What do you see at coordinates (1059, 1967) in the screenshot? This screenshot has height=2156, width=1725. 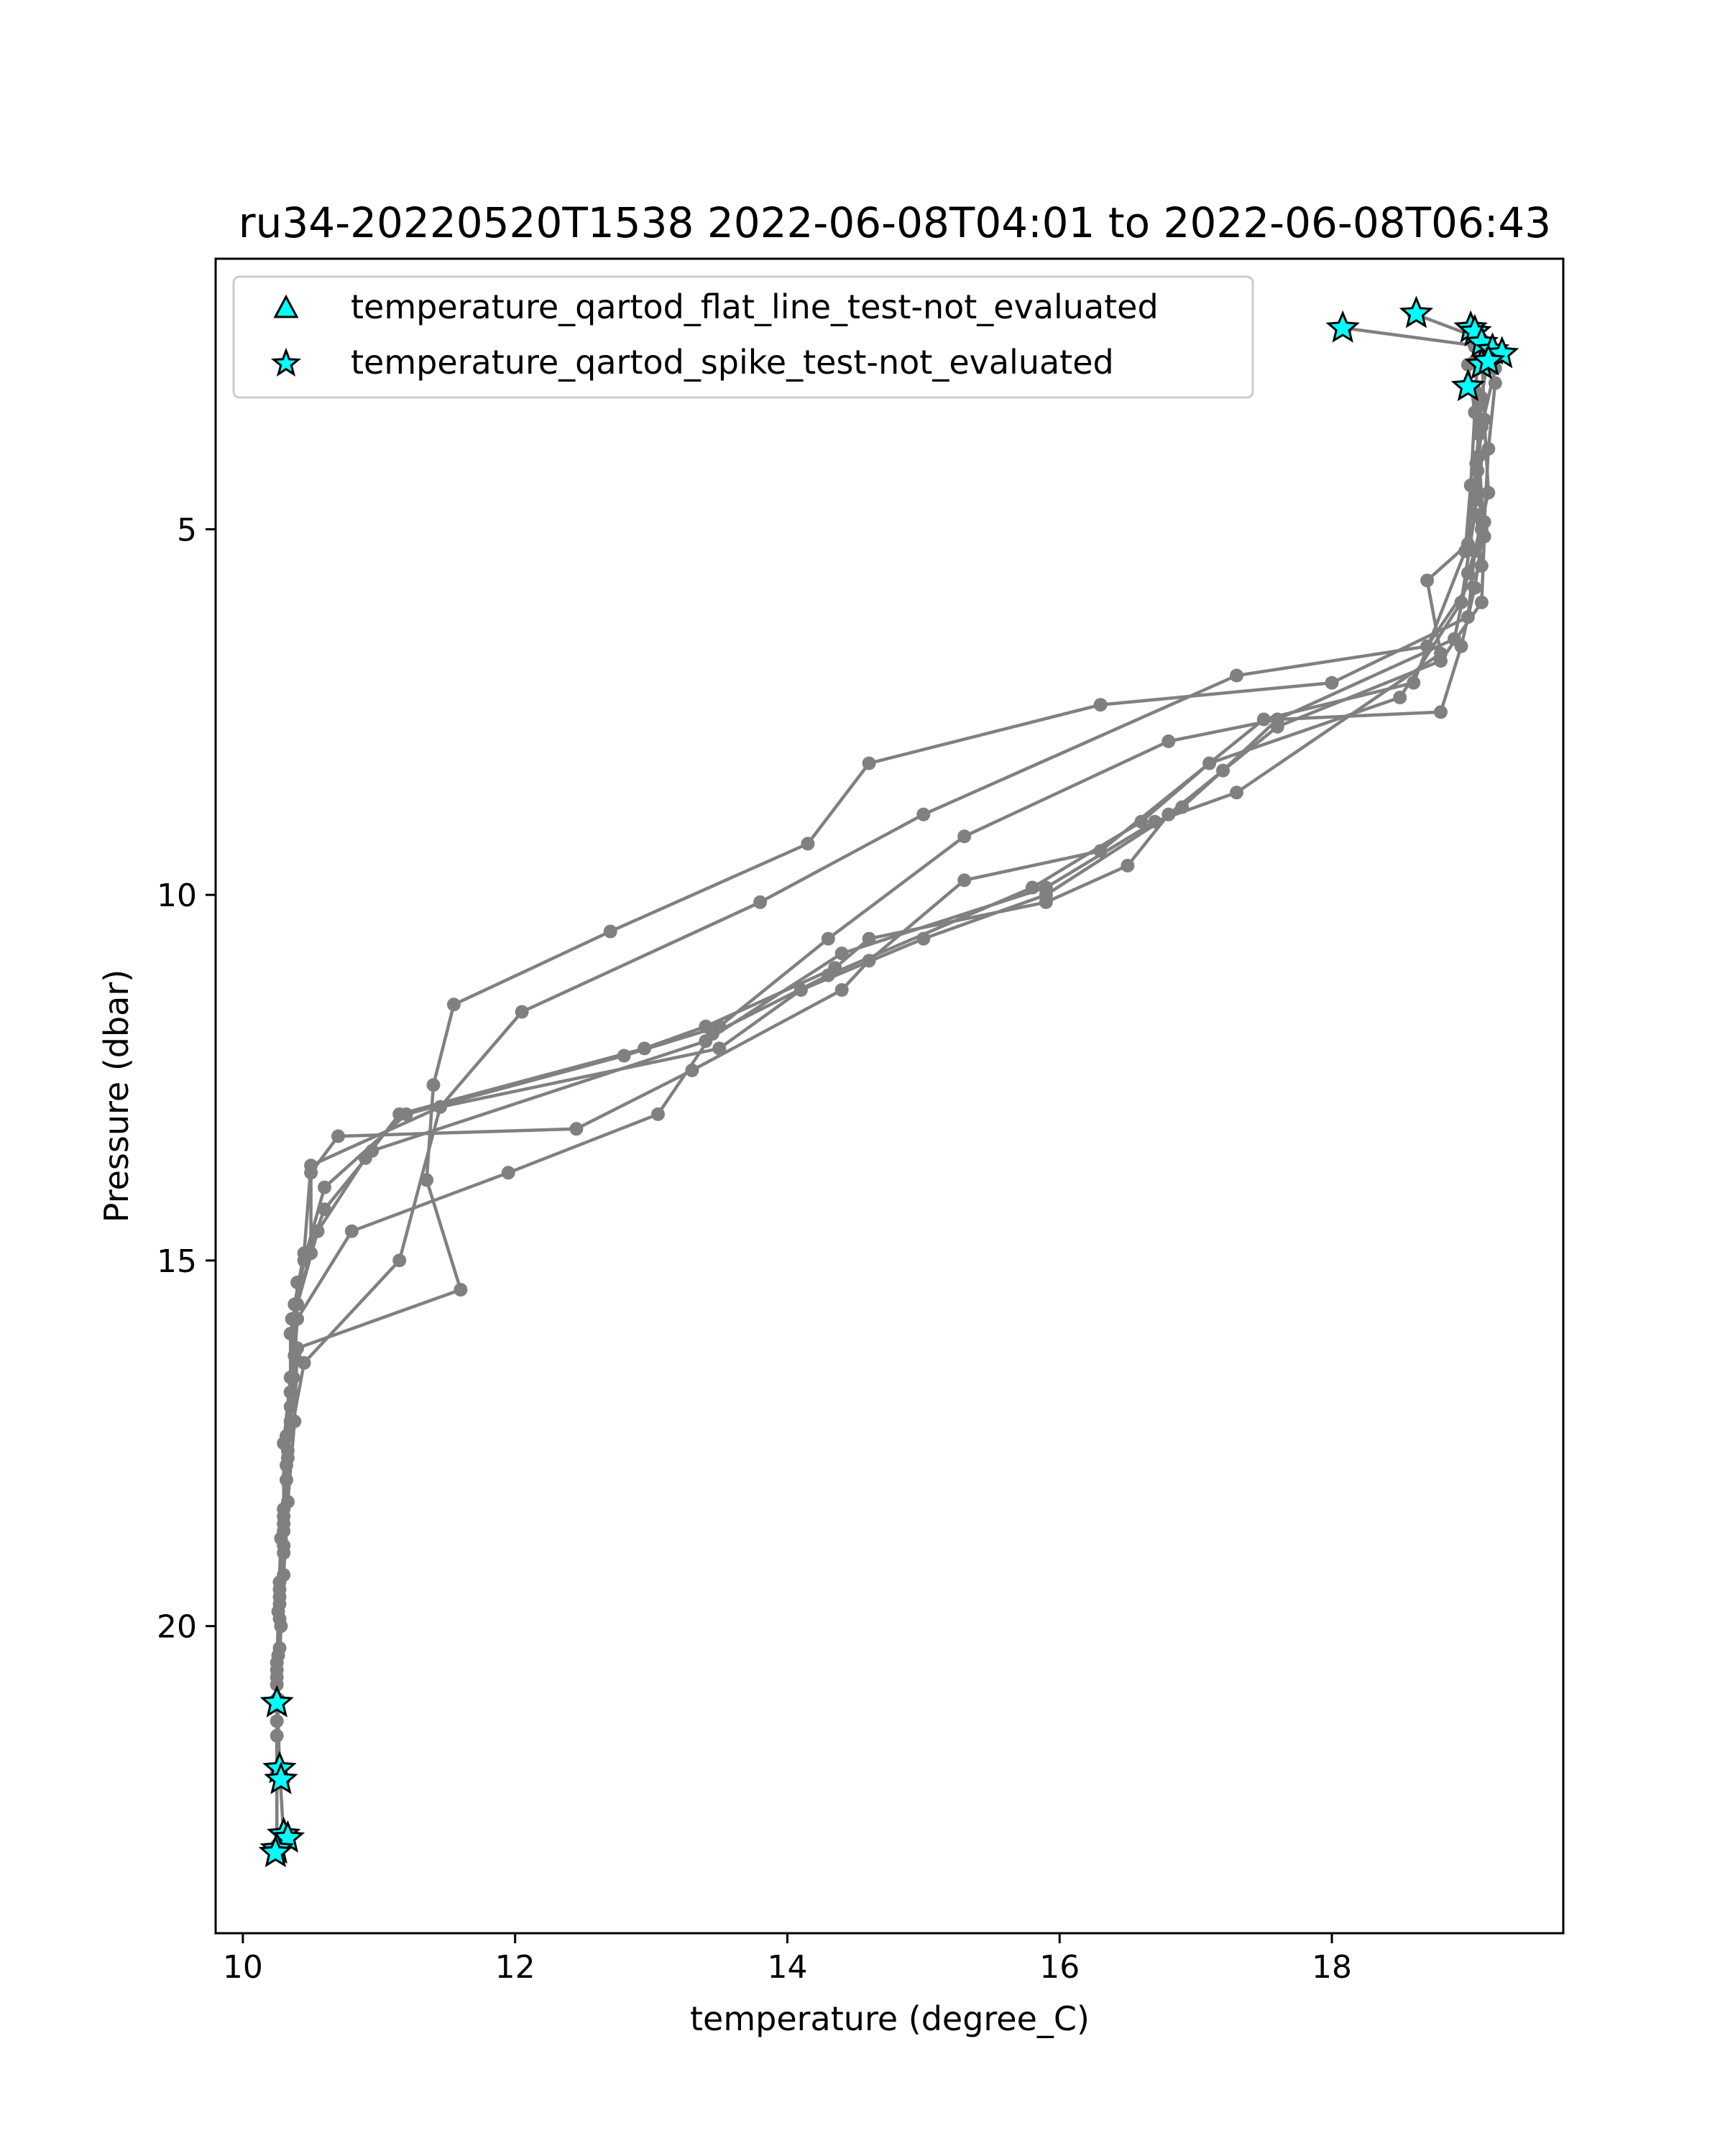 I see `x-tick-label: 16` at bounding box center [1059, 1967].